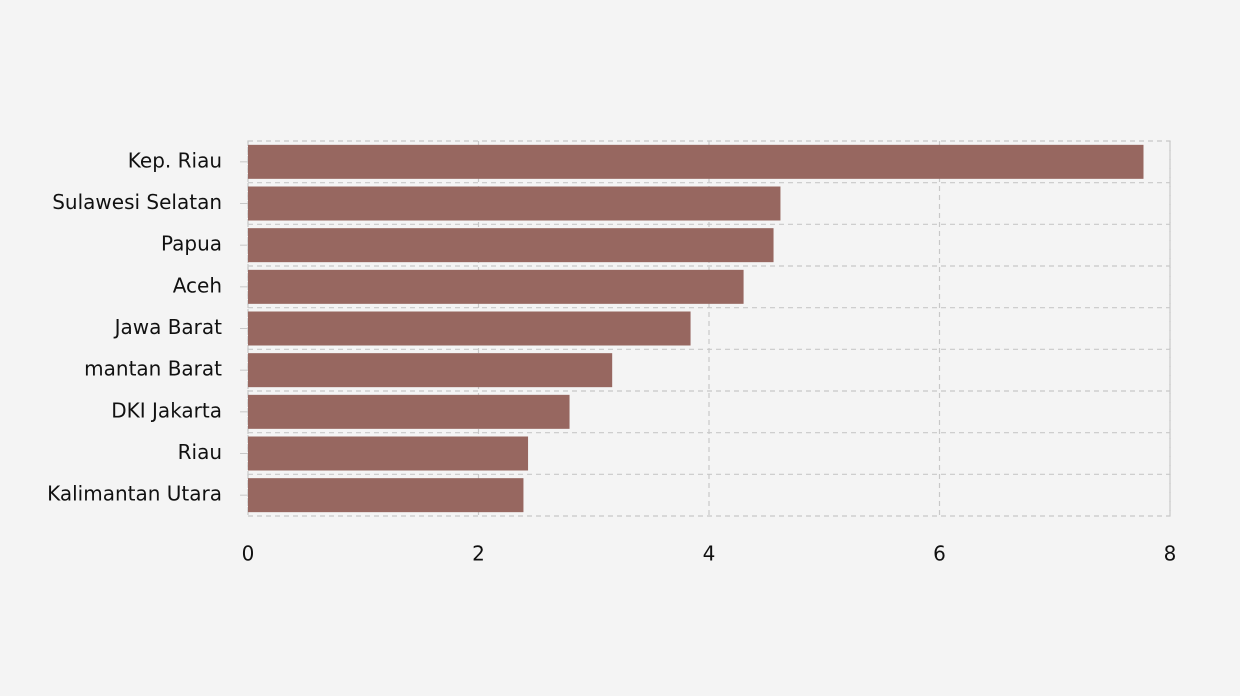 The height and width of the screenshot is (696, 1240). I want to click on x-tick-label: 2, so click(478, 554).